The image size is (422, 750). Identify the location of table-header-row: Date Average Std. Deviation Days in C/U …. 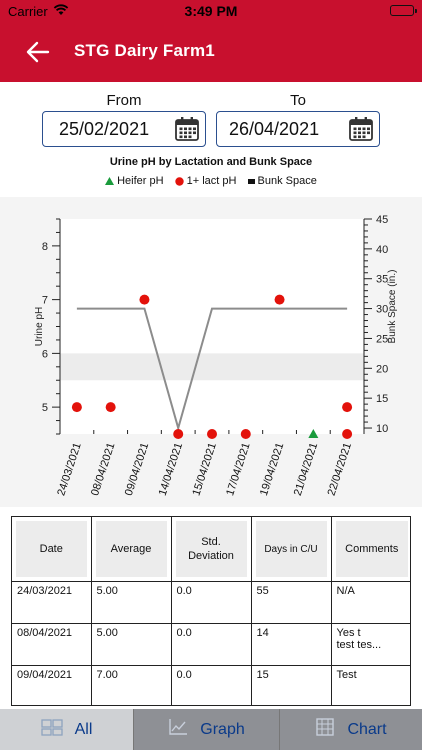
(211, 549).